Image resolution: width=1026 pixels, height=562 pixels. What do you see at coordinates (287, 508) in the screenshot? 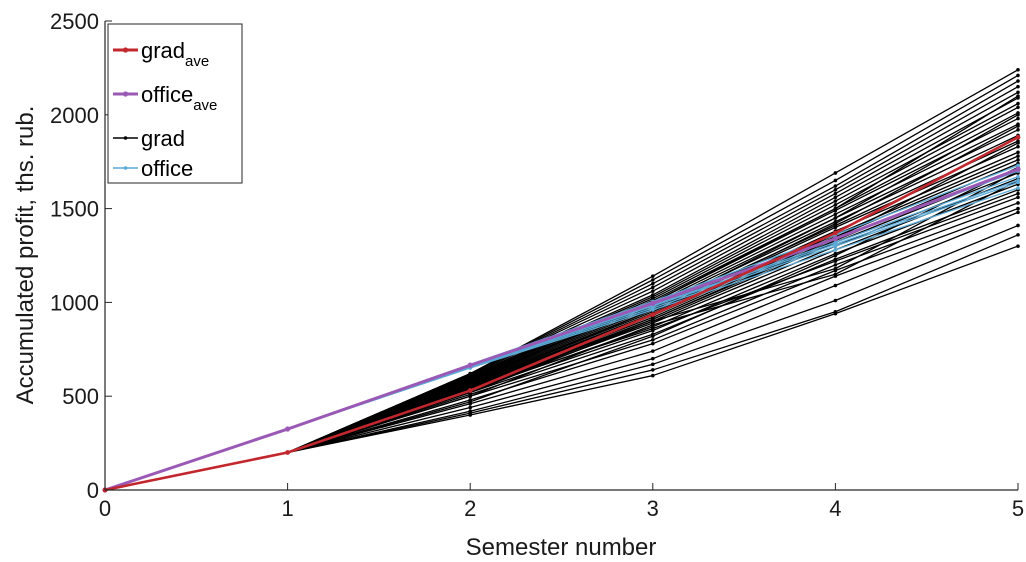
I see `x-tick-label: 1` at bounding box center [287, 508].